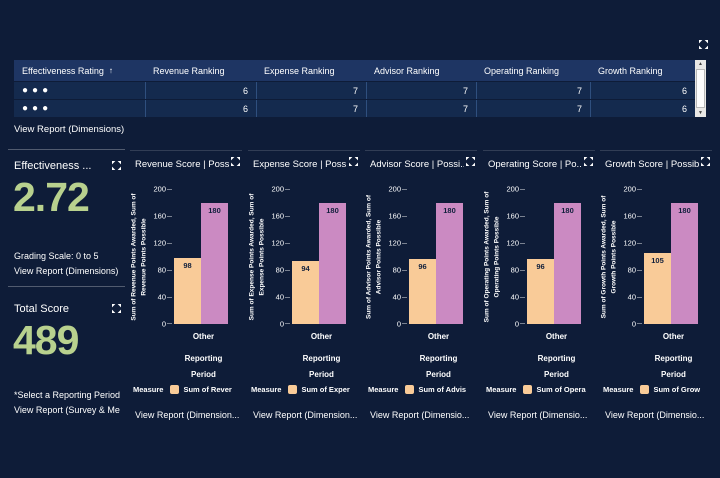 Image resolution: width=720 pixels, height=478 pixels. Describe the element at coordinates (657, 261) in the screenshot. I see `bar-value-label: 105` at that location.